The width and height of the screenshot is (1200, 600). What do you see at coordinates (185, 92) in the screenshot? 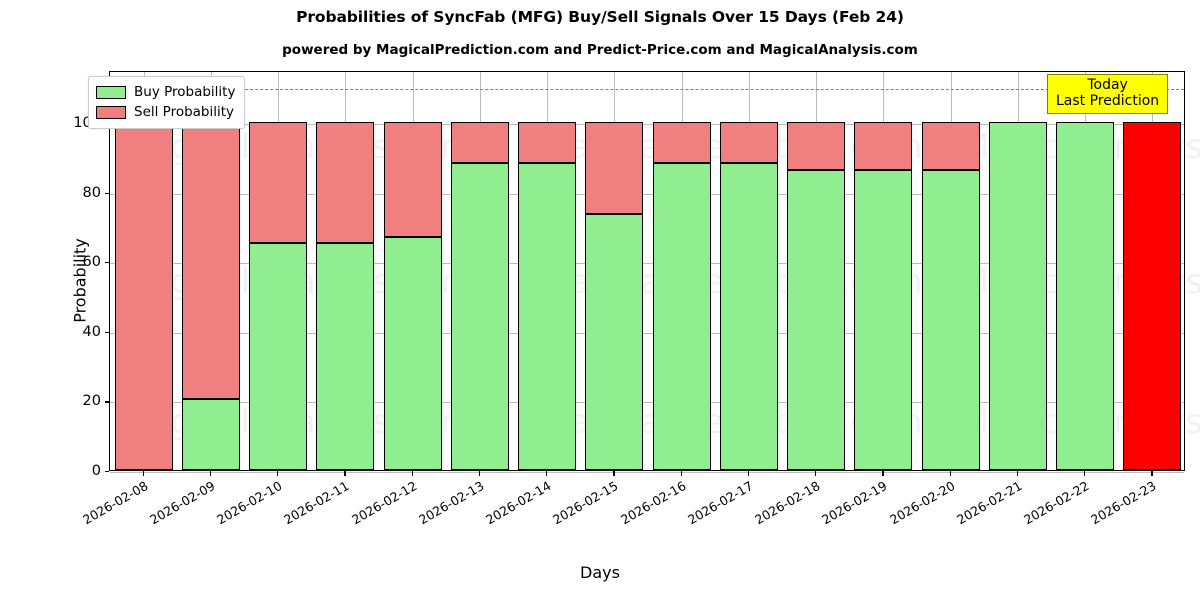
I see `legend-item-label: Buy Probability` at bounding box center [185, 92].